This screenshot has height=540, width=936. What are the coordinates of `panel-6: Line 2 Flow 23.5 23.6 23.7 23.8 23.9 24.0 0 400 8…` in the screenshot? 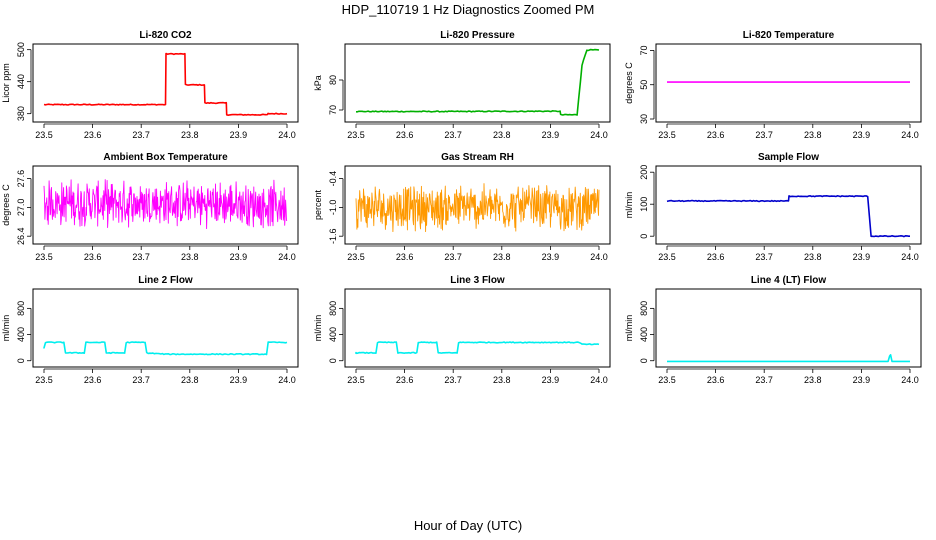 It's located at (150, 330).